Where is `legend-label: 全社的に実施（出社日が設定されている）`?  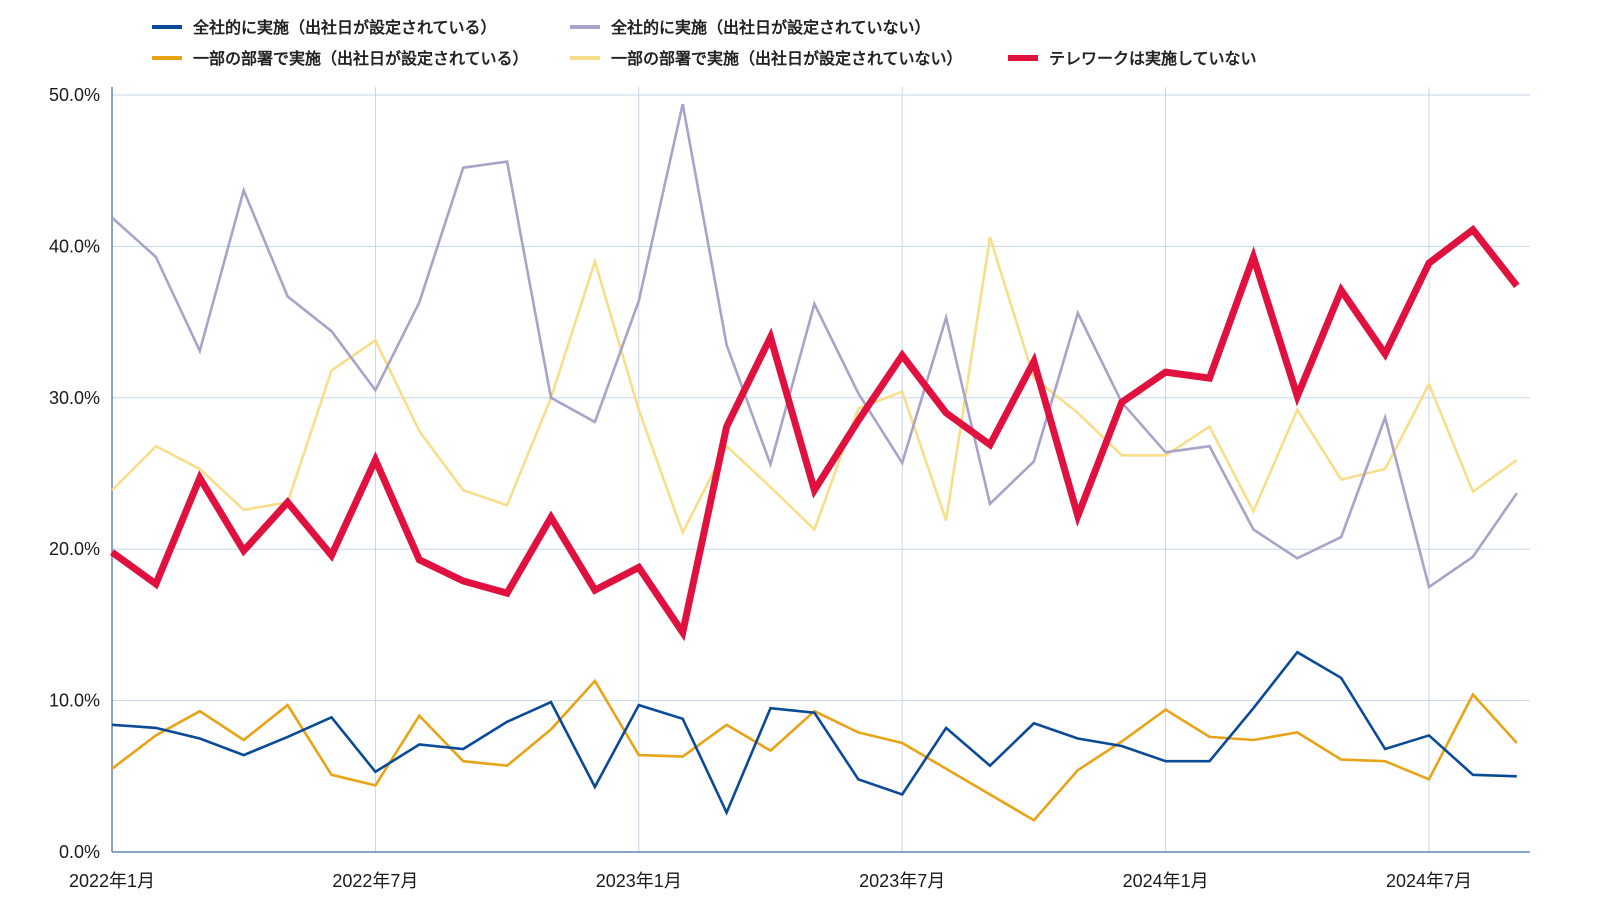
legend-label: 全社的に実施（出社日が設定されている） is located at coordinates (344, 27).